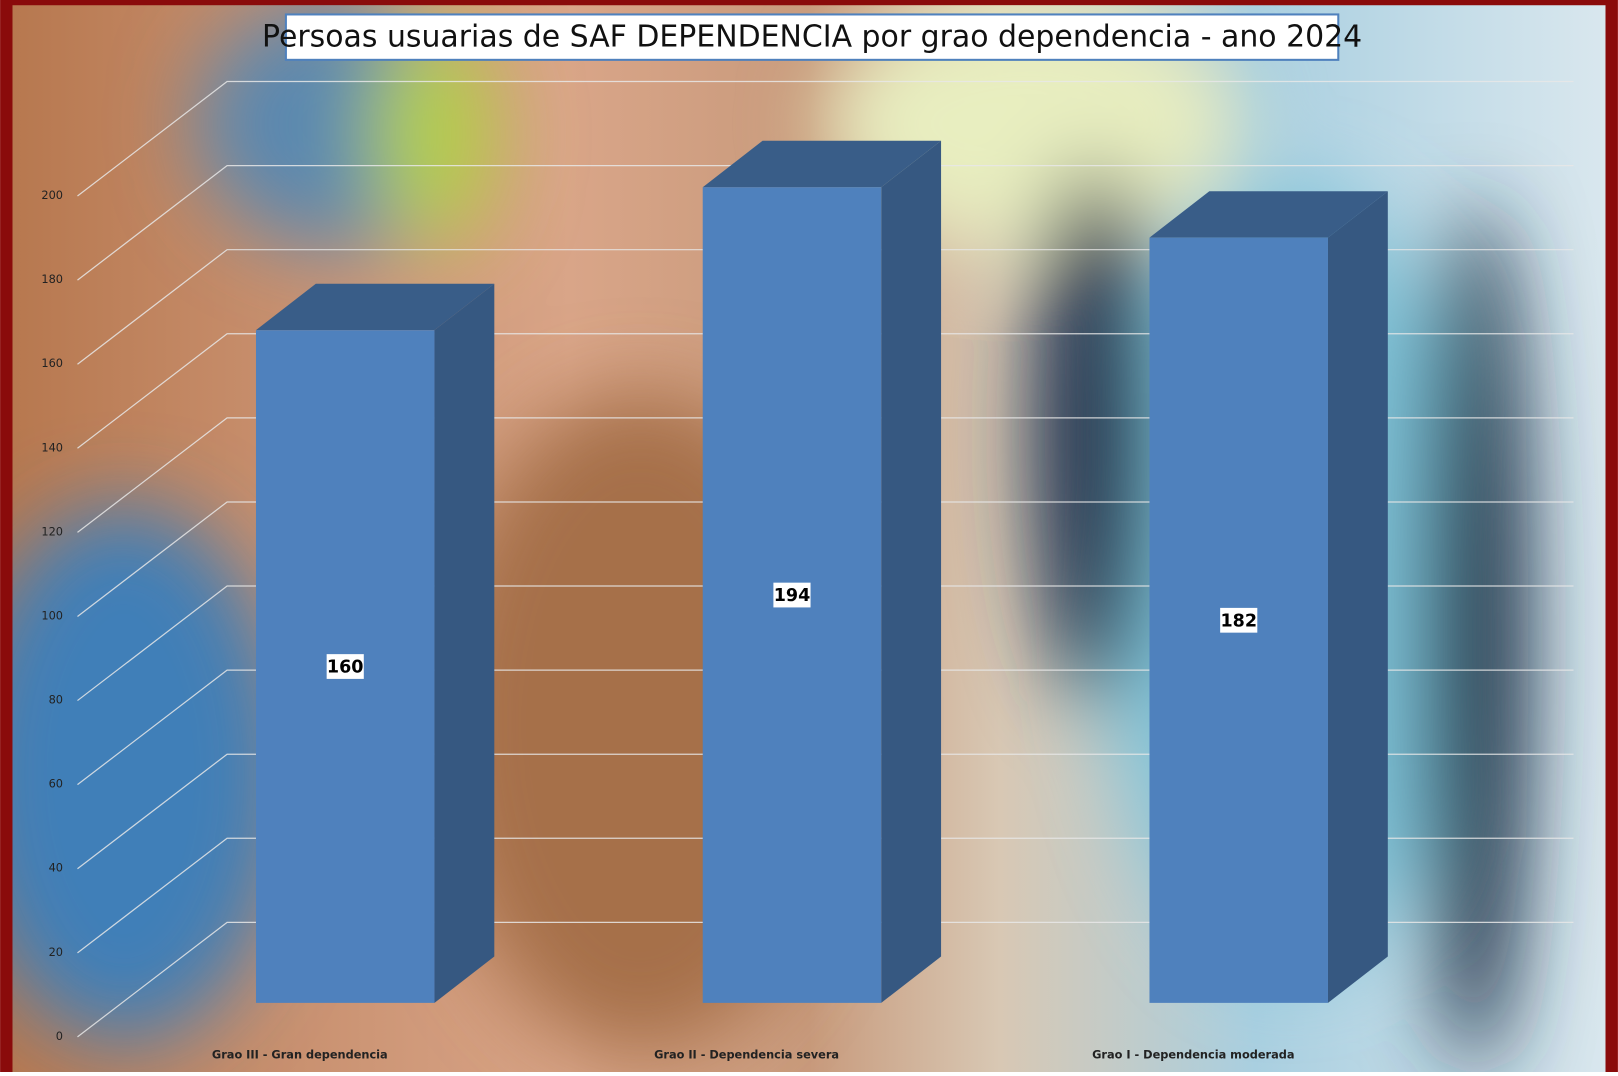 This screenshot has height=1076, width=1618. What do you see at coordinates (56, 700) in the screenshot?
I see `y-tick-label: 80` at bounding box center [56, 700].